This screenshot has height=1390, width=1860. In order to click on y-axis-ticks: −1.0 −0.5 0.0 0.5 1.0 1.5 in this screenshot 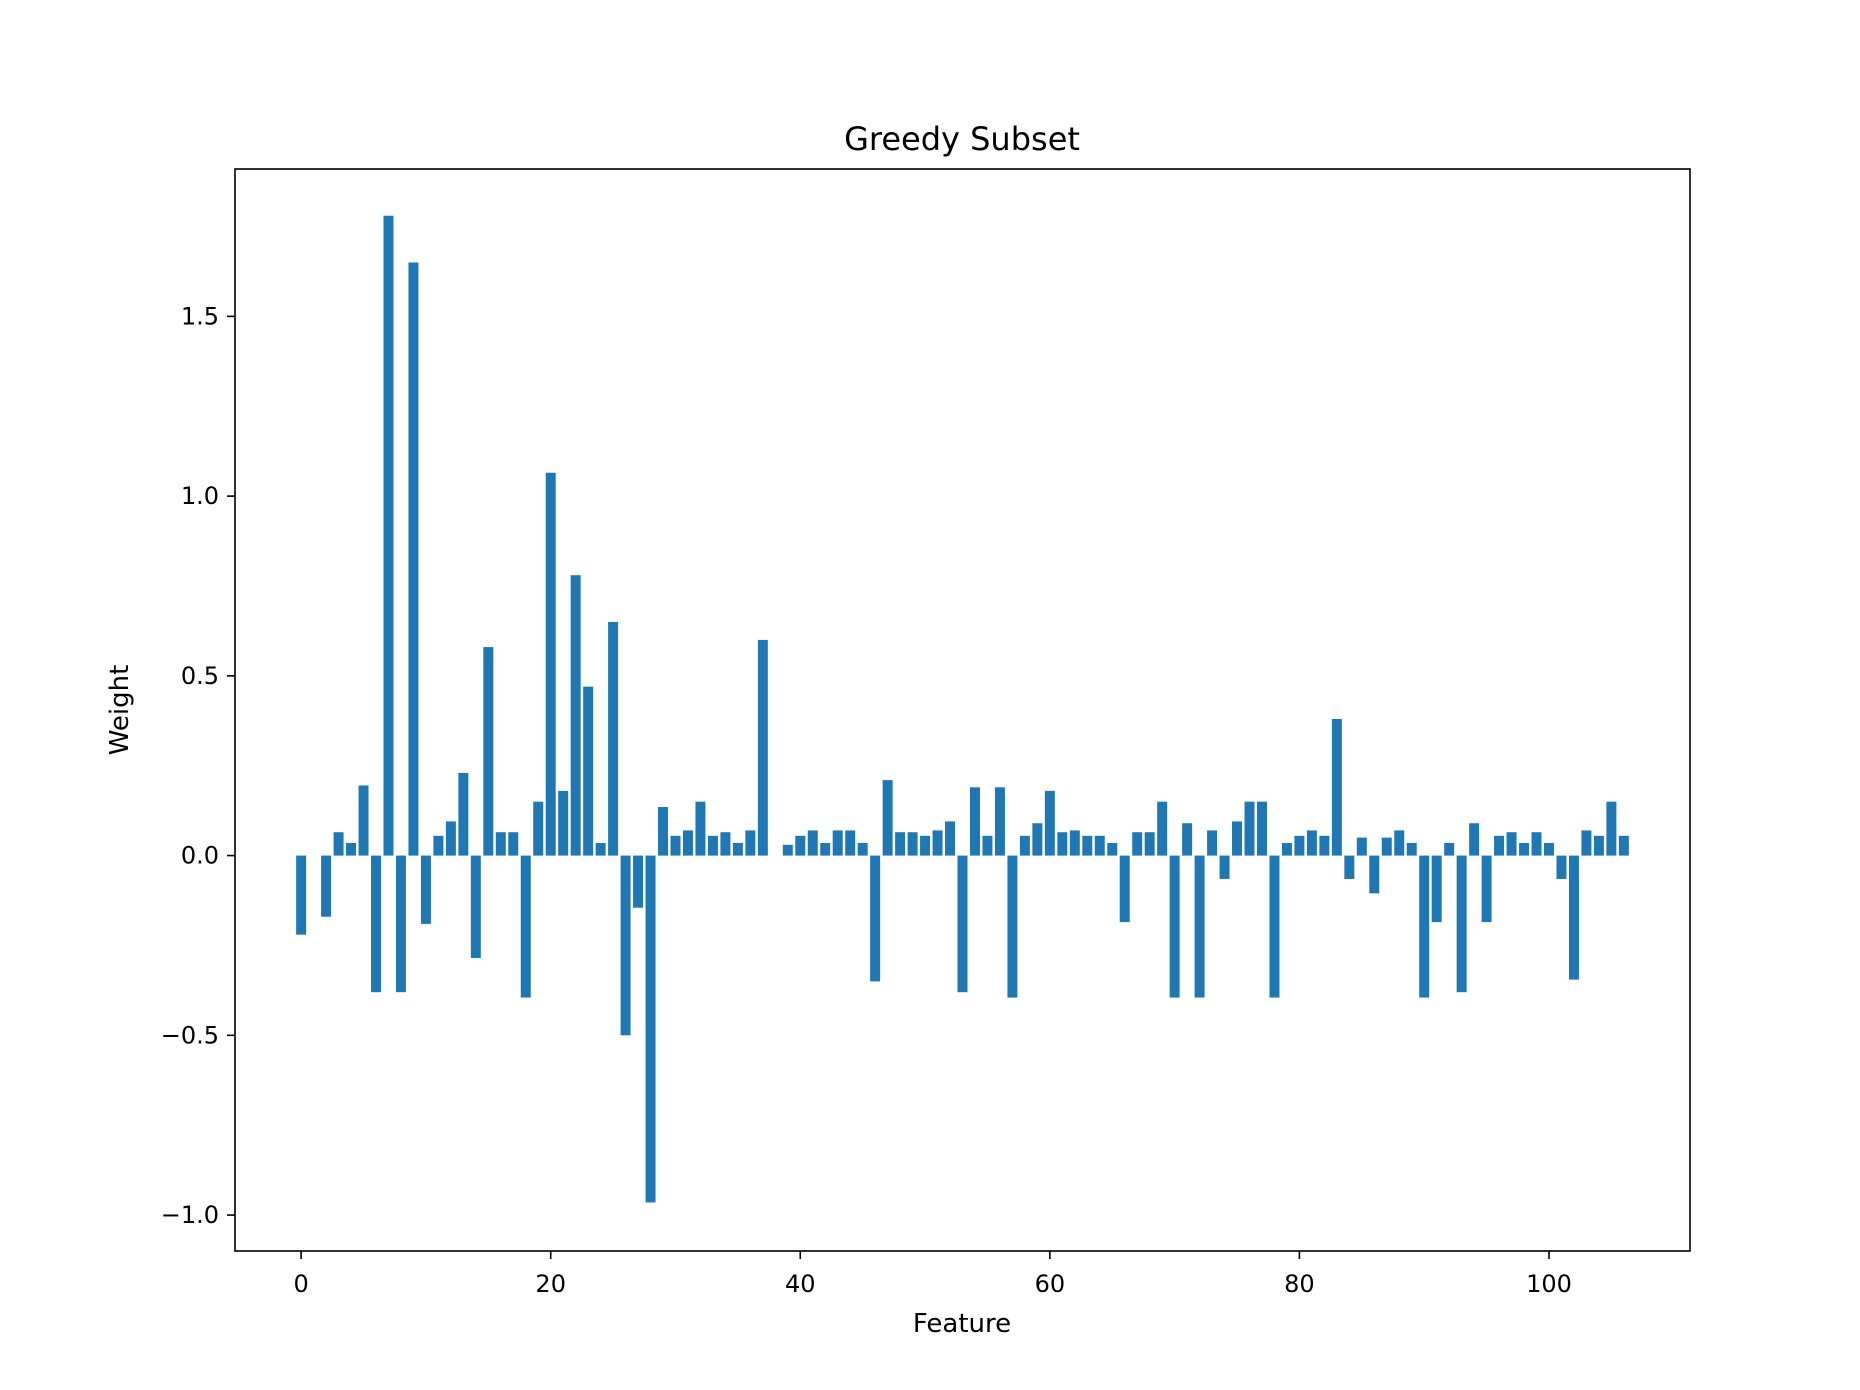, I will do `click(198, 765)`.